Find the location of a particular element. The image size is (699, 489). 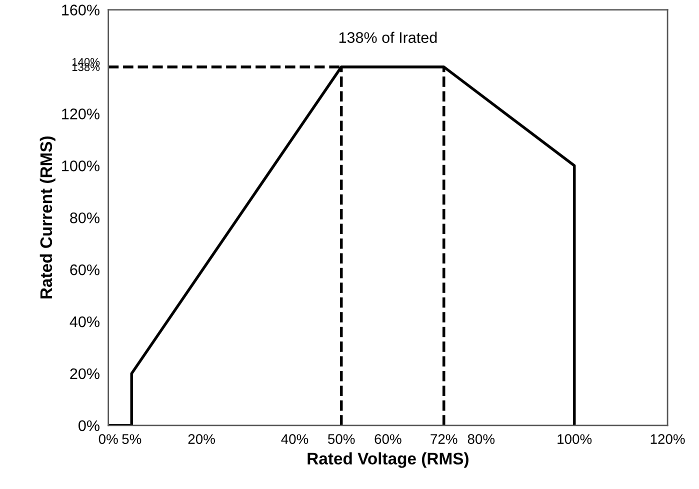

x-tick-label: 80% is located at coordinates (481, 439).